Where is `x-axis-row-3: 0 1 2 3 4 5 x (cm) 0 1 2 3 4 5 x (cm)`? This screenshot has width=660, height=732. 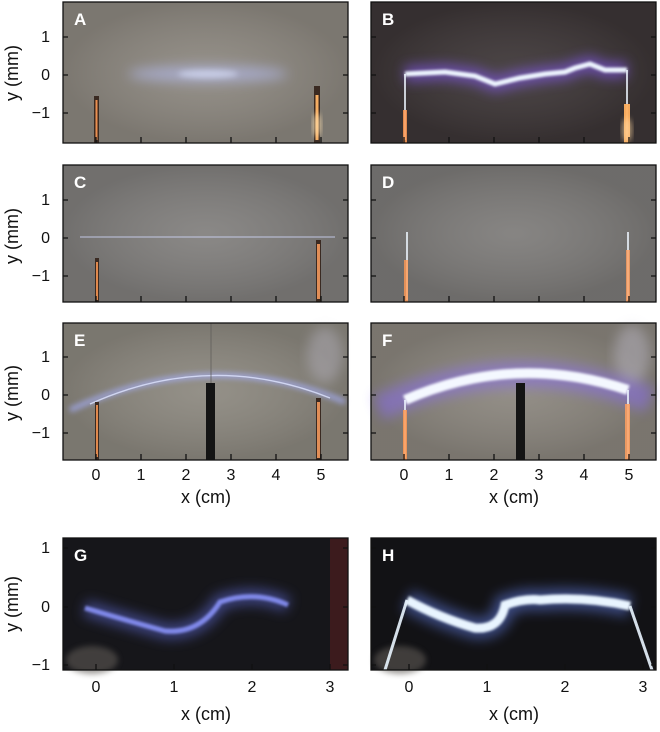 x-axis-row-3: 0 1 2 3 4 5 x (cm) 0 1 2 3 4 5 x (cm) is located at coordinates (363, 487).